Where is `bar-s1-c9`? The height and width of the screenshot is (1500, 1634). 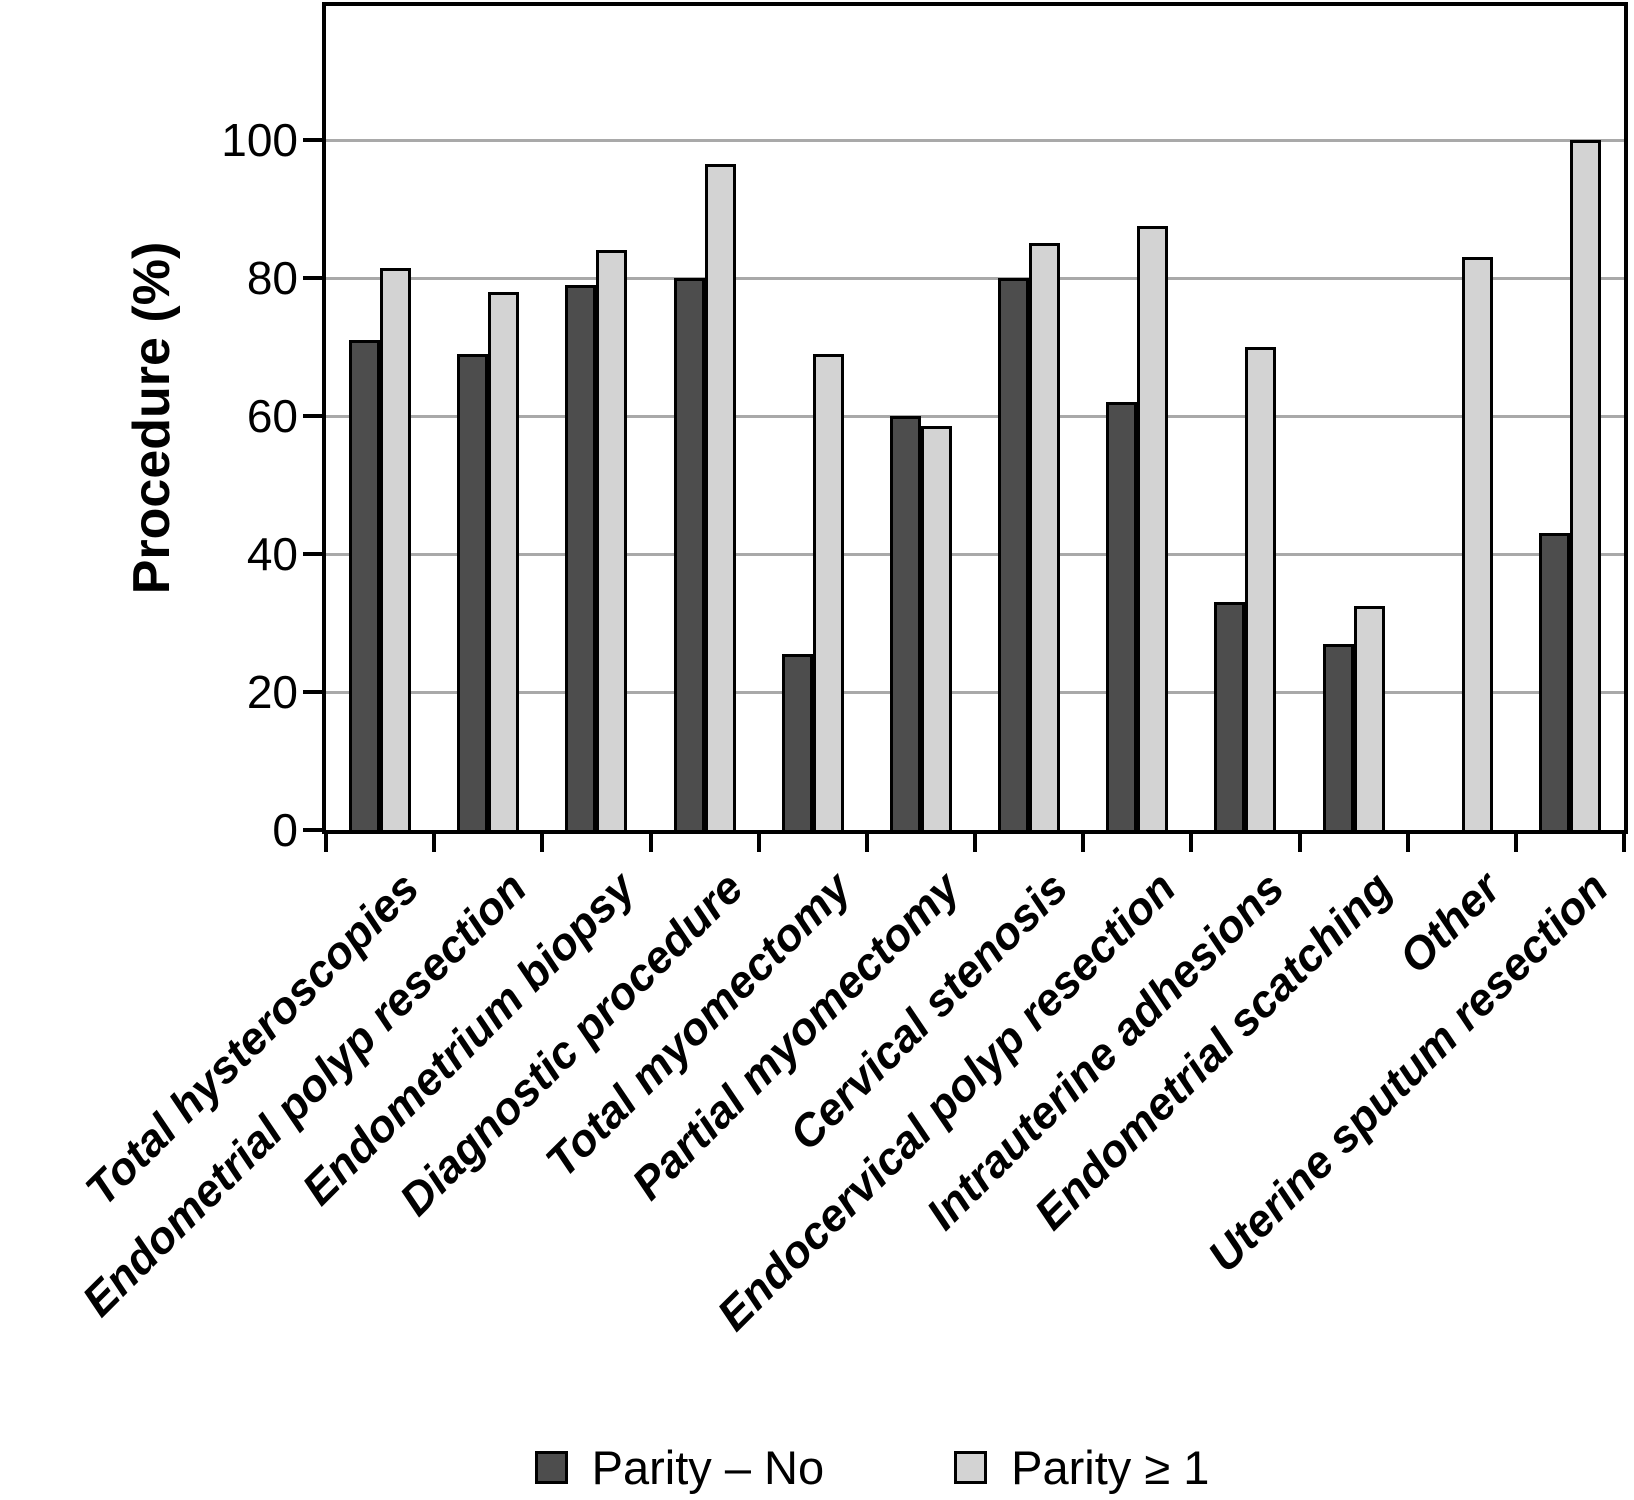 bar-s1-c9 is located at coordinates (1369, 718).